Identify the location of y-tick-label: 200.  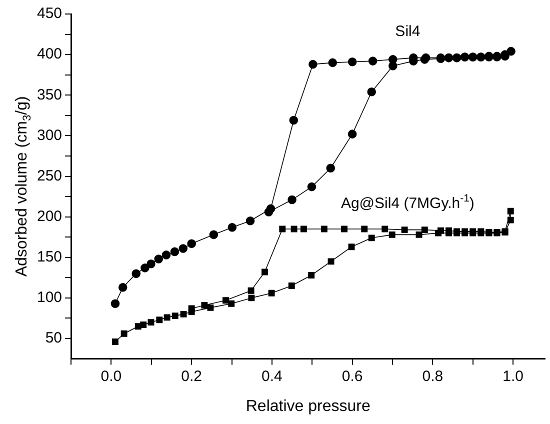
(49, 216).